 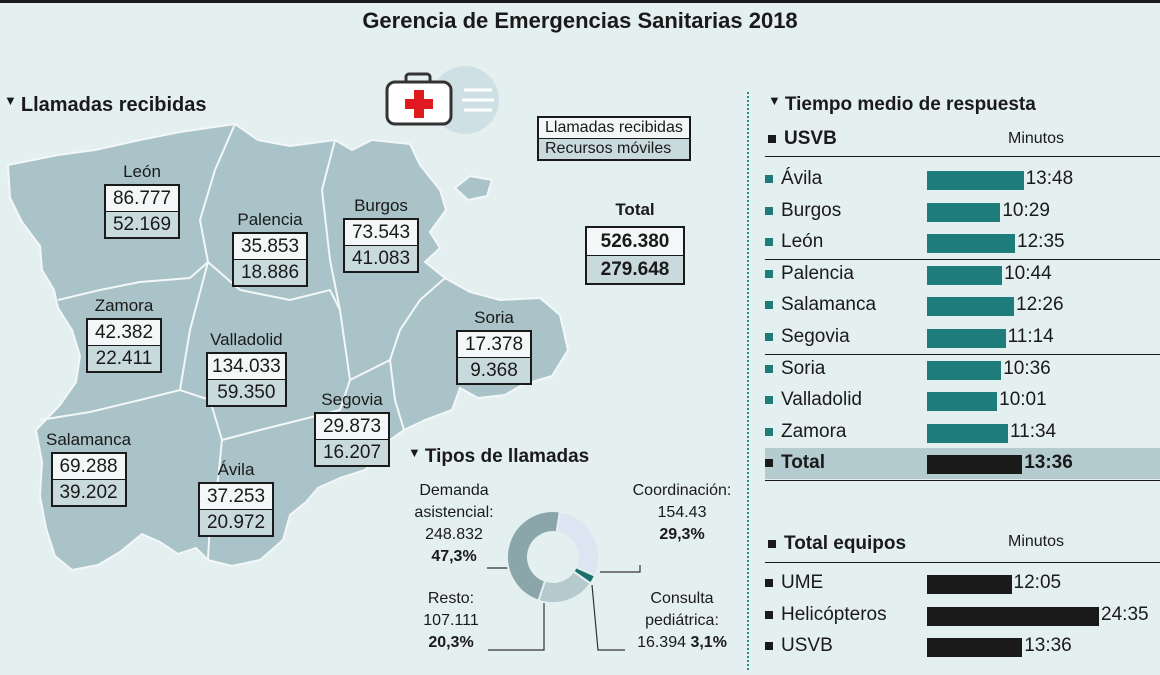 I want to click on bar-row: León 12:35, so click(x=962, y=242).